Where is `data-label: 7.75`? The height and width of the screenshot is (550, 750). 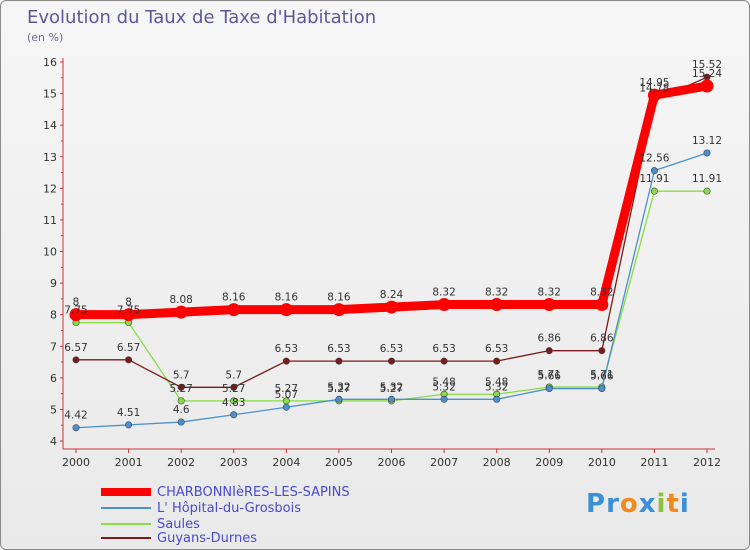
data-label: 7.75 is located at coordinates (75, 311).